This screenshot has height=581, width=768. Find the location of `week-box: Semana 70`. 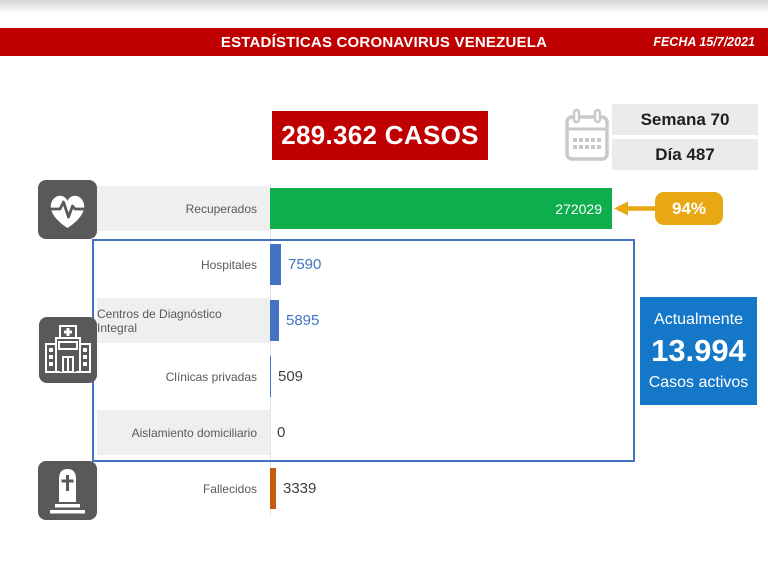

week-box: Semana 70 is located at coordinates (685, 119).